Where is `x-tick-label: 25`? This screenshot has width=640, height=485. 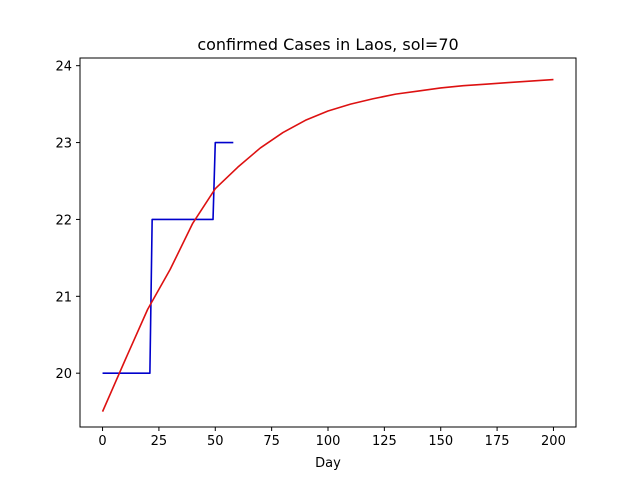 x-tick-label: 25 is located at coordinates (159, 441).